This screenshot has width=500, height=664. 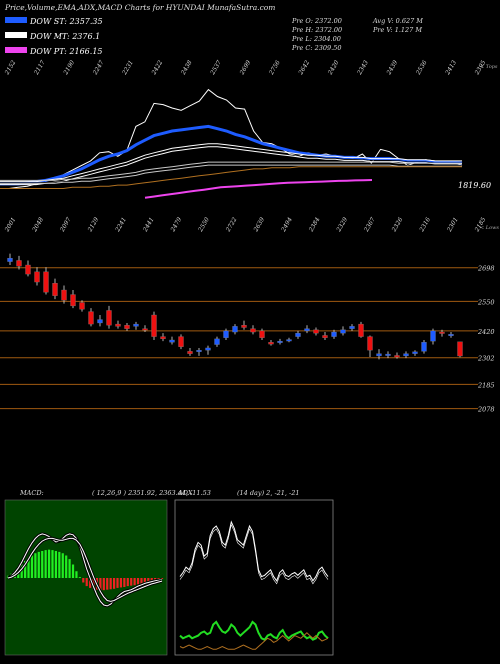 What do you see at coordinates (40, 68) in the screenshot?
I see `top-value-label: 2117` at bounding box center [40, 68].